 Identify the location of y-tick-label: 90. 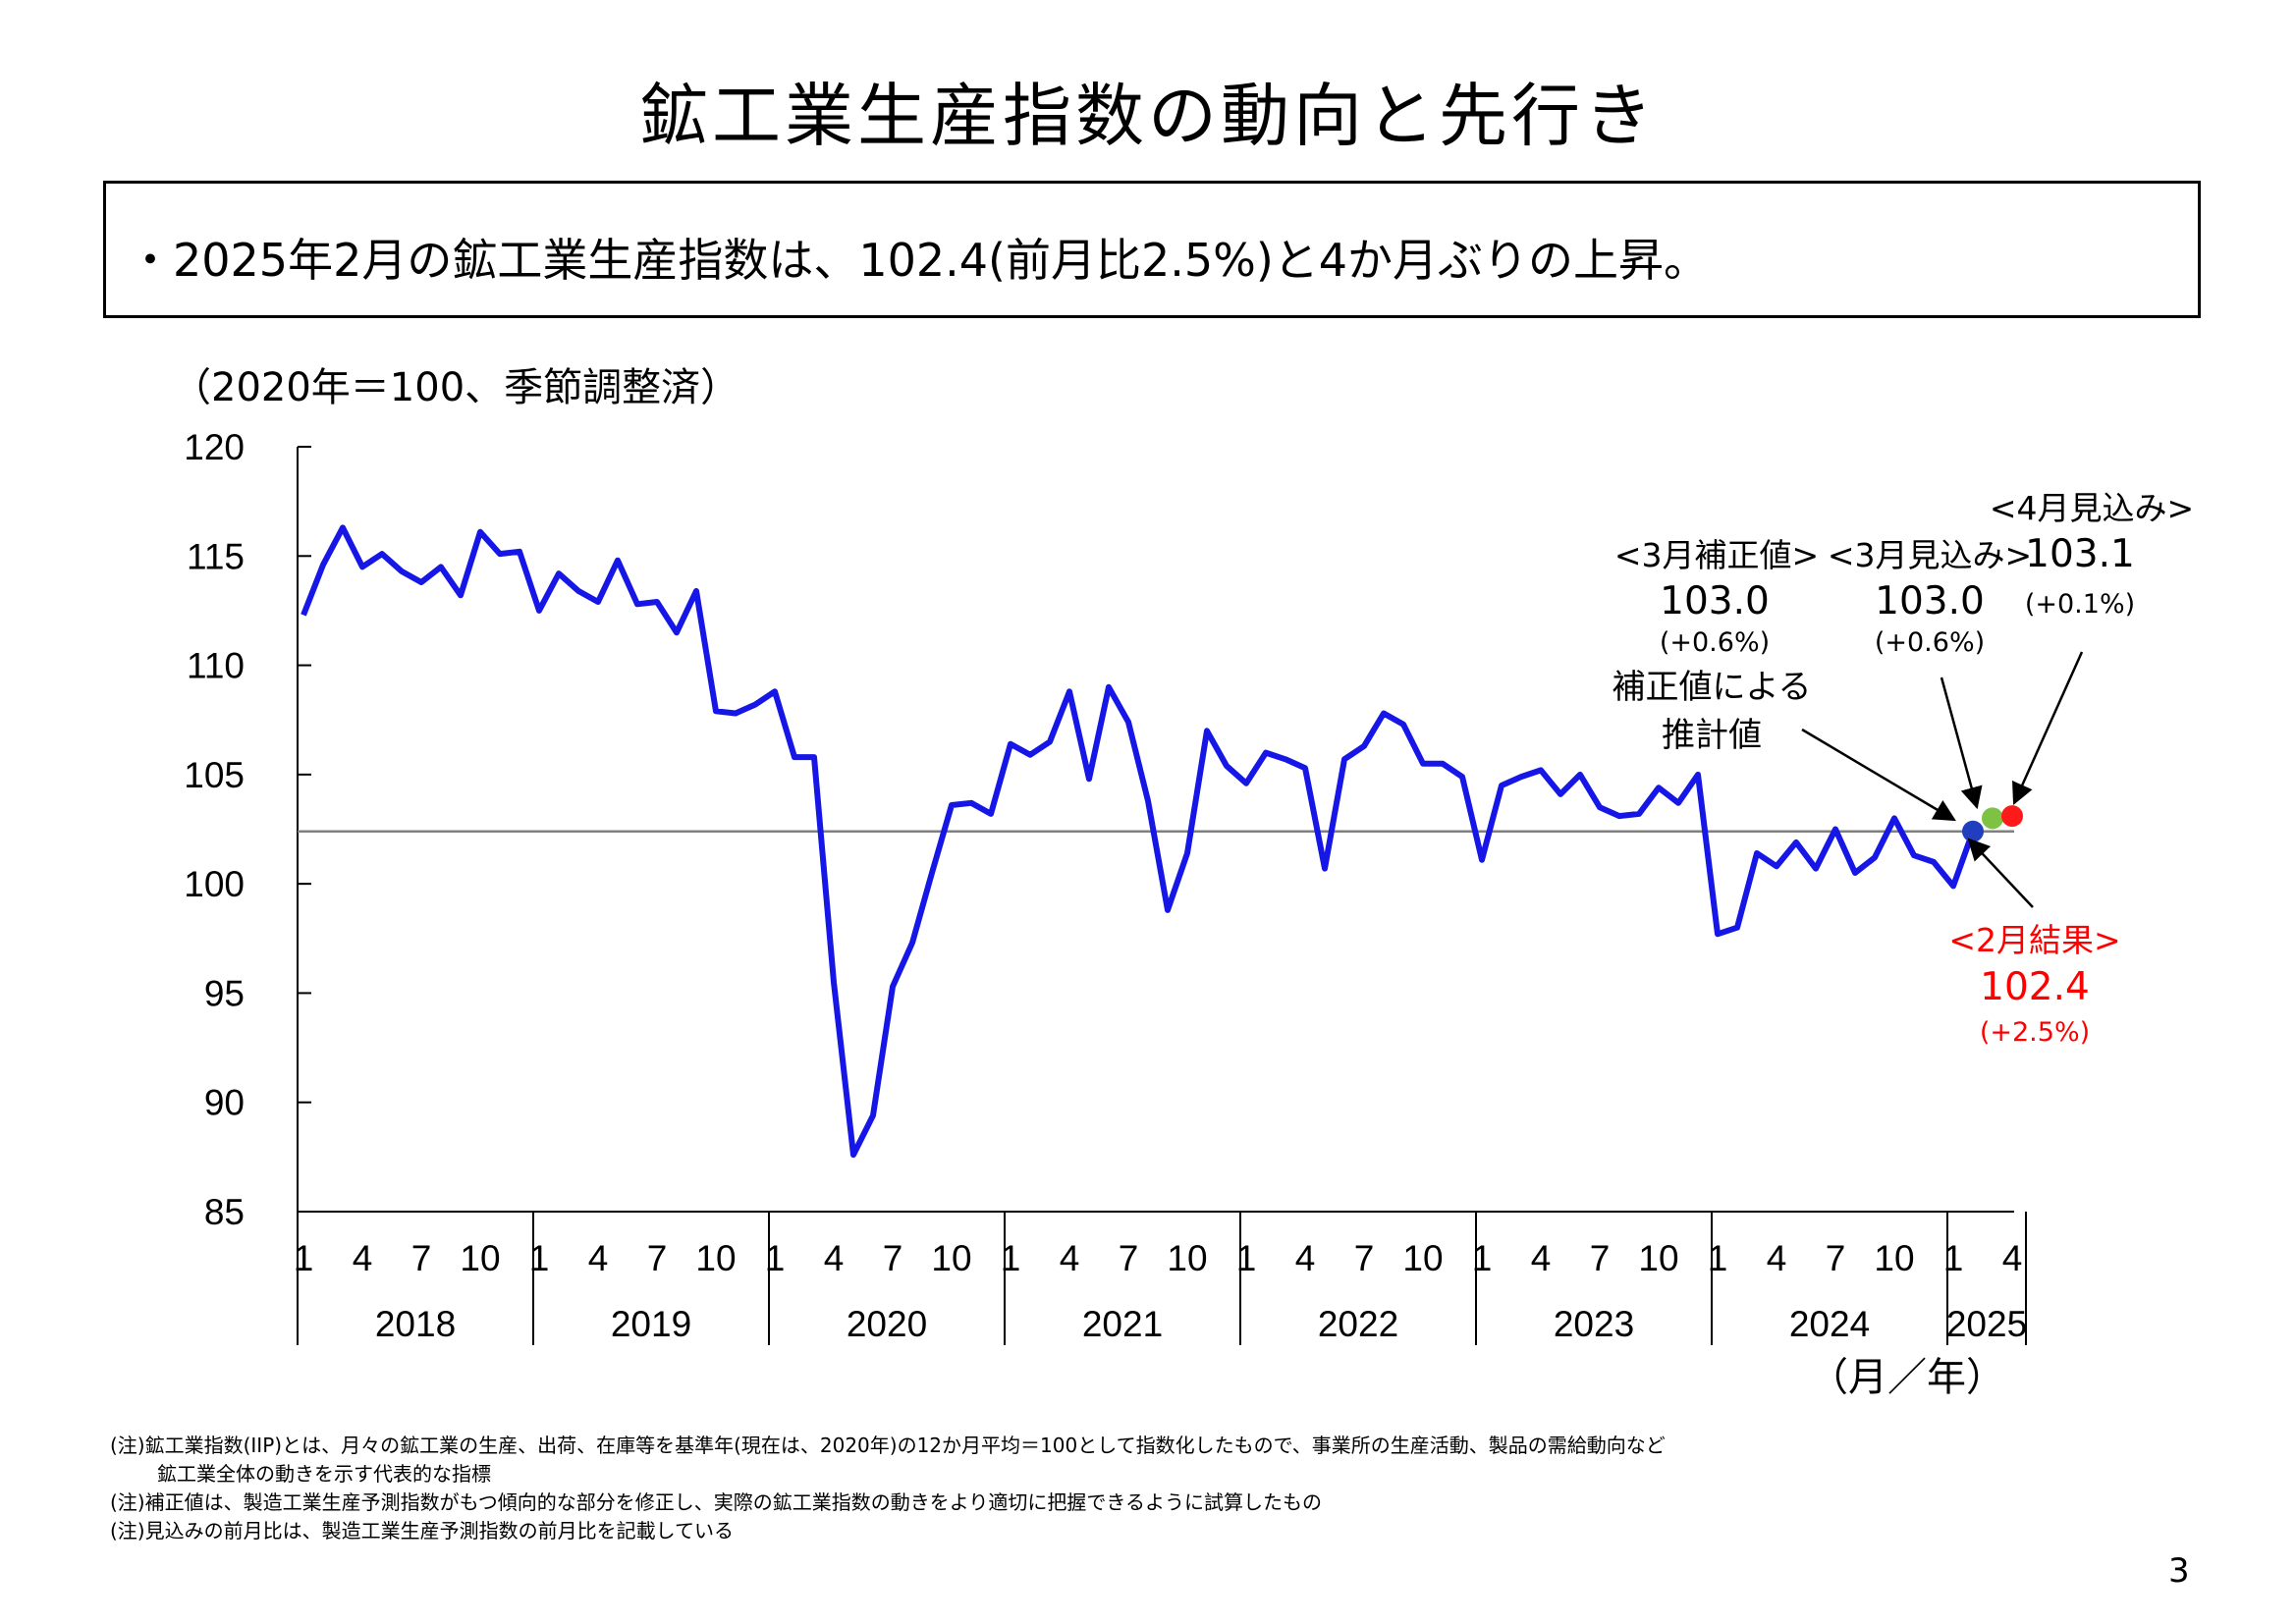
(224, 1103).